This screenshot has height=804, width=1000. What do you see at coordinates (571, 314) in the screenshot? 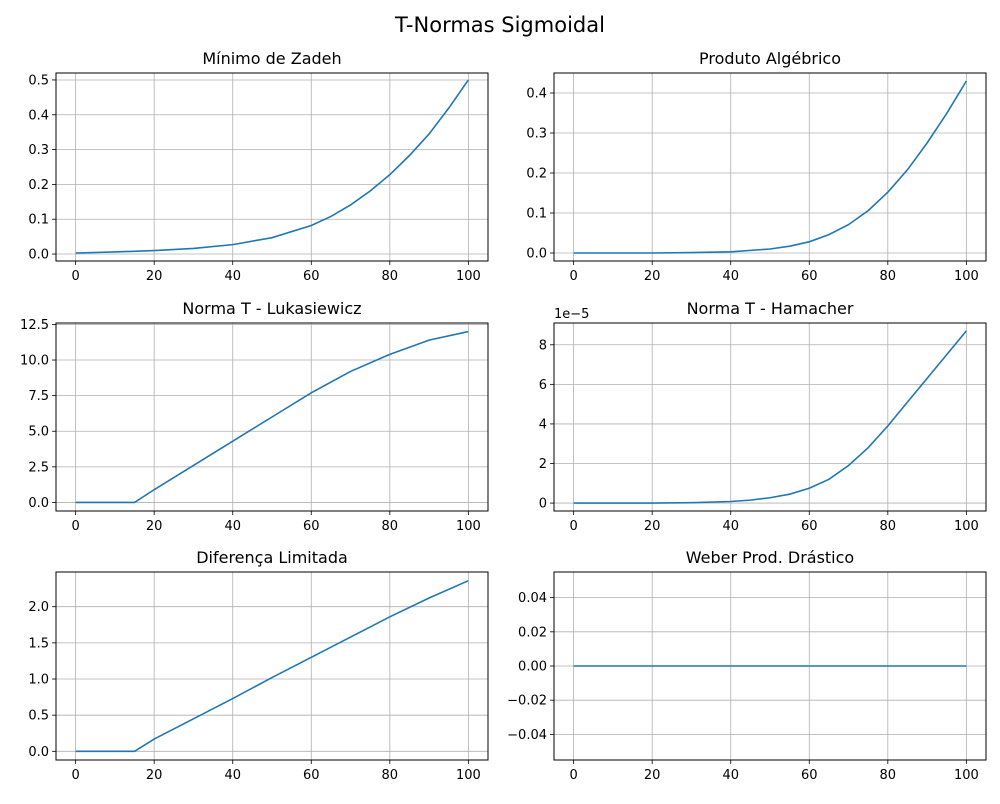
I see `y-offset-label: 1e−5` at bounding box center [571, 314].